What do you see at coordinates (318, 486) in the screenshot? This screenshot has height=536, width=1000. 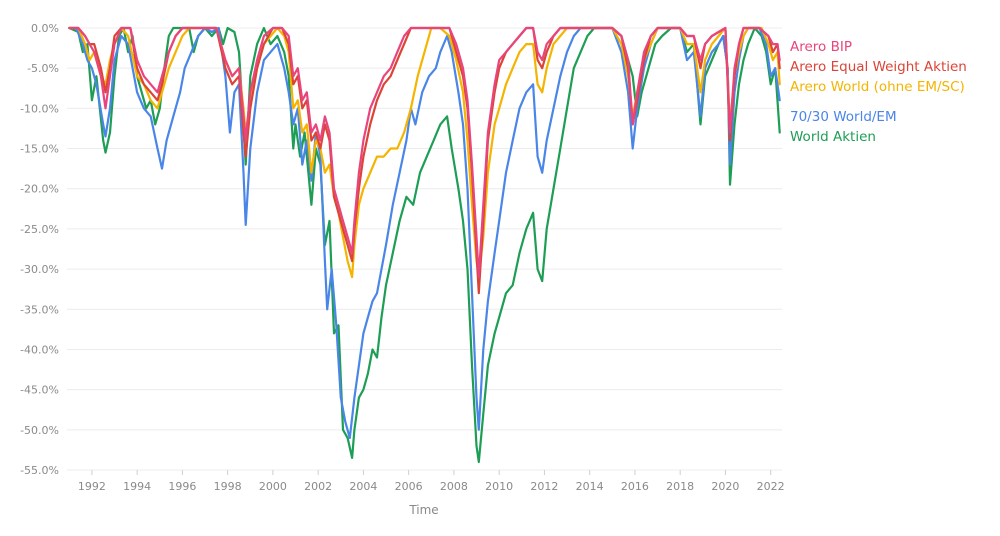 I see `x-tick-label: 2002` at bounding box center [318, 486].